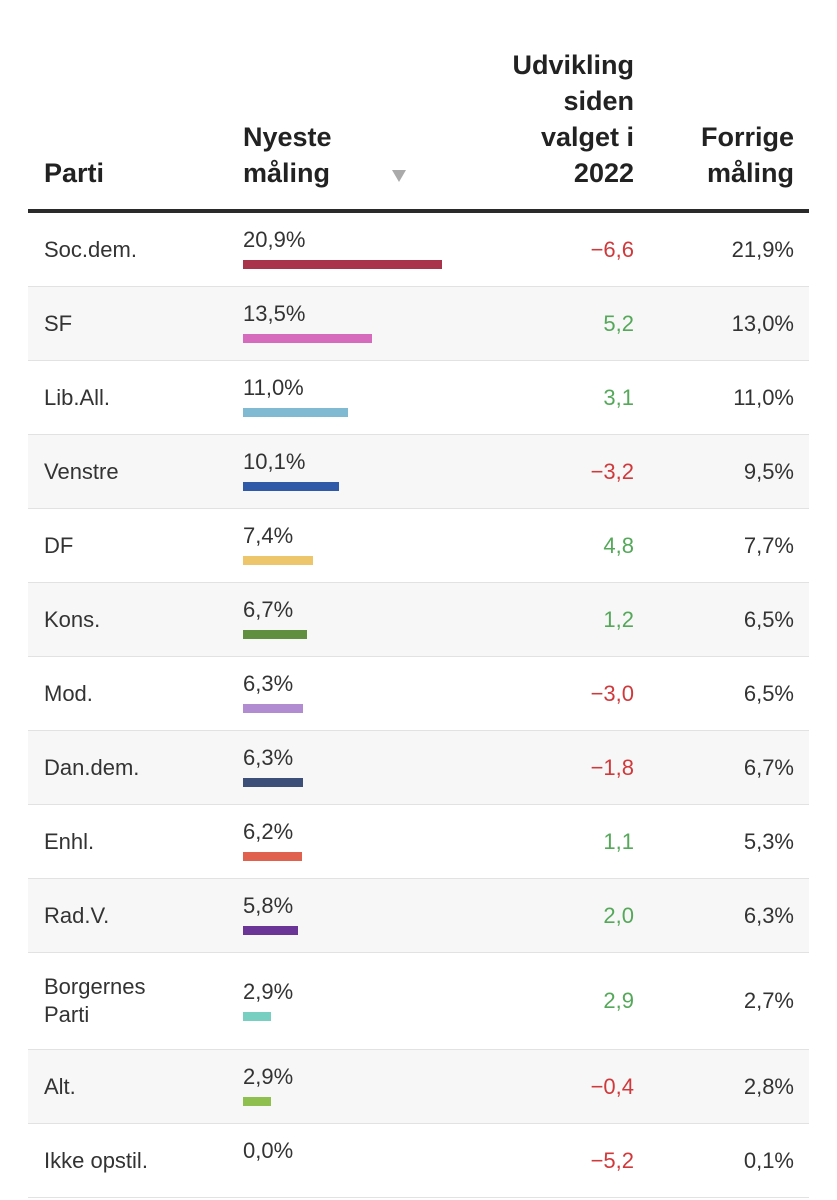 This screenshot has height=1200, width=837. I want to click on header-cell: Udvikling siden valget i 2022, so click(552, 106).